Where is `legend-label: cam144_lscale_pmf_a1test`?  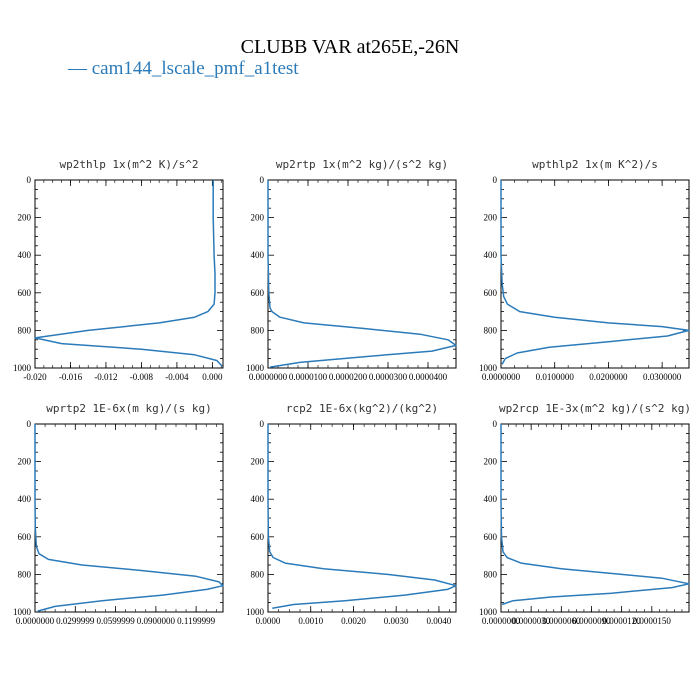
legend-label: cam144_lscale_pmf_a1test is located at coordinates (195, 68).